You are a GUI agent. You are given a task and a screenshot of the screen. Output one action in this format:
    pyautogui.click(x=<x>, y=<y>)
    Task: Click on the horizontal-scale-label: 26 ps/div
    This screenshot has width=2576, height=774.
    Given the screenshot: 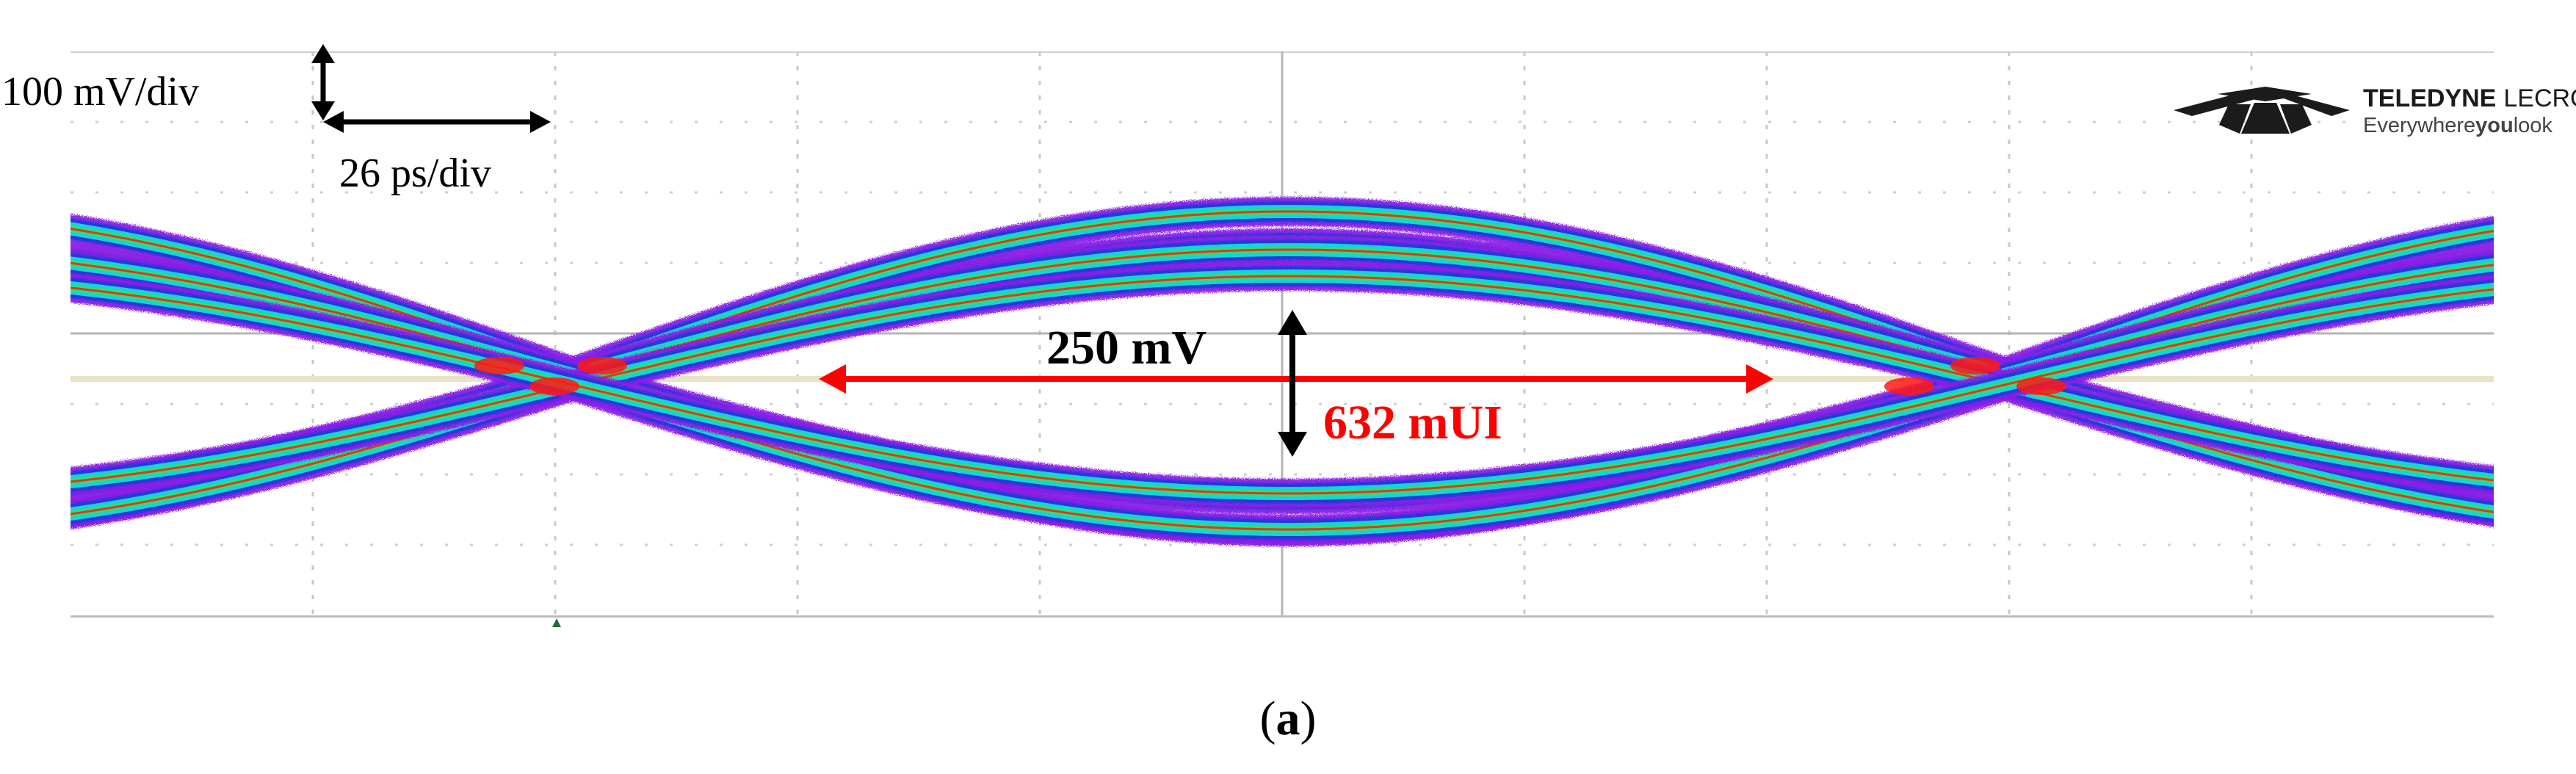 What is the action you would take?
    pyautogui.click(x=415, y=173)
    